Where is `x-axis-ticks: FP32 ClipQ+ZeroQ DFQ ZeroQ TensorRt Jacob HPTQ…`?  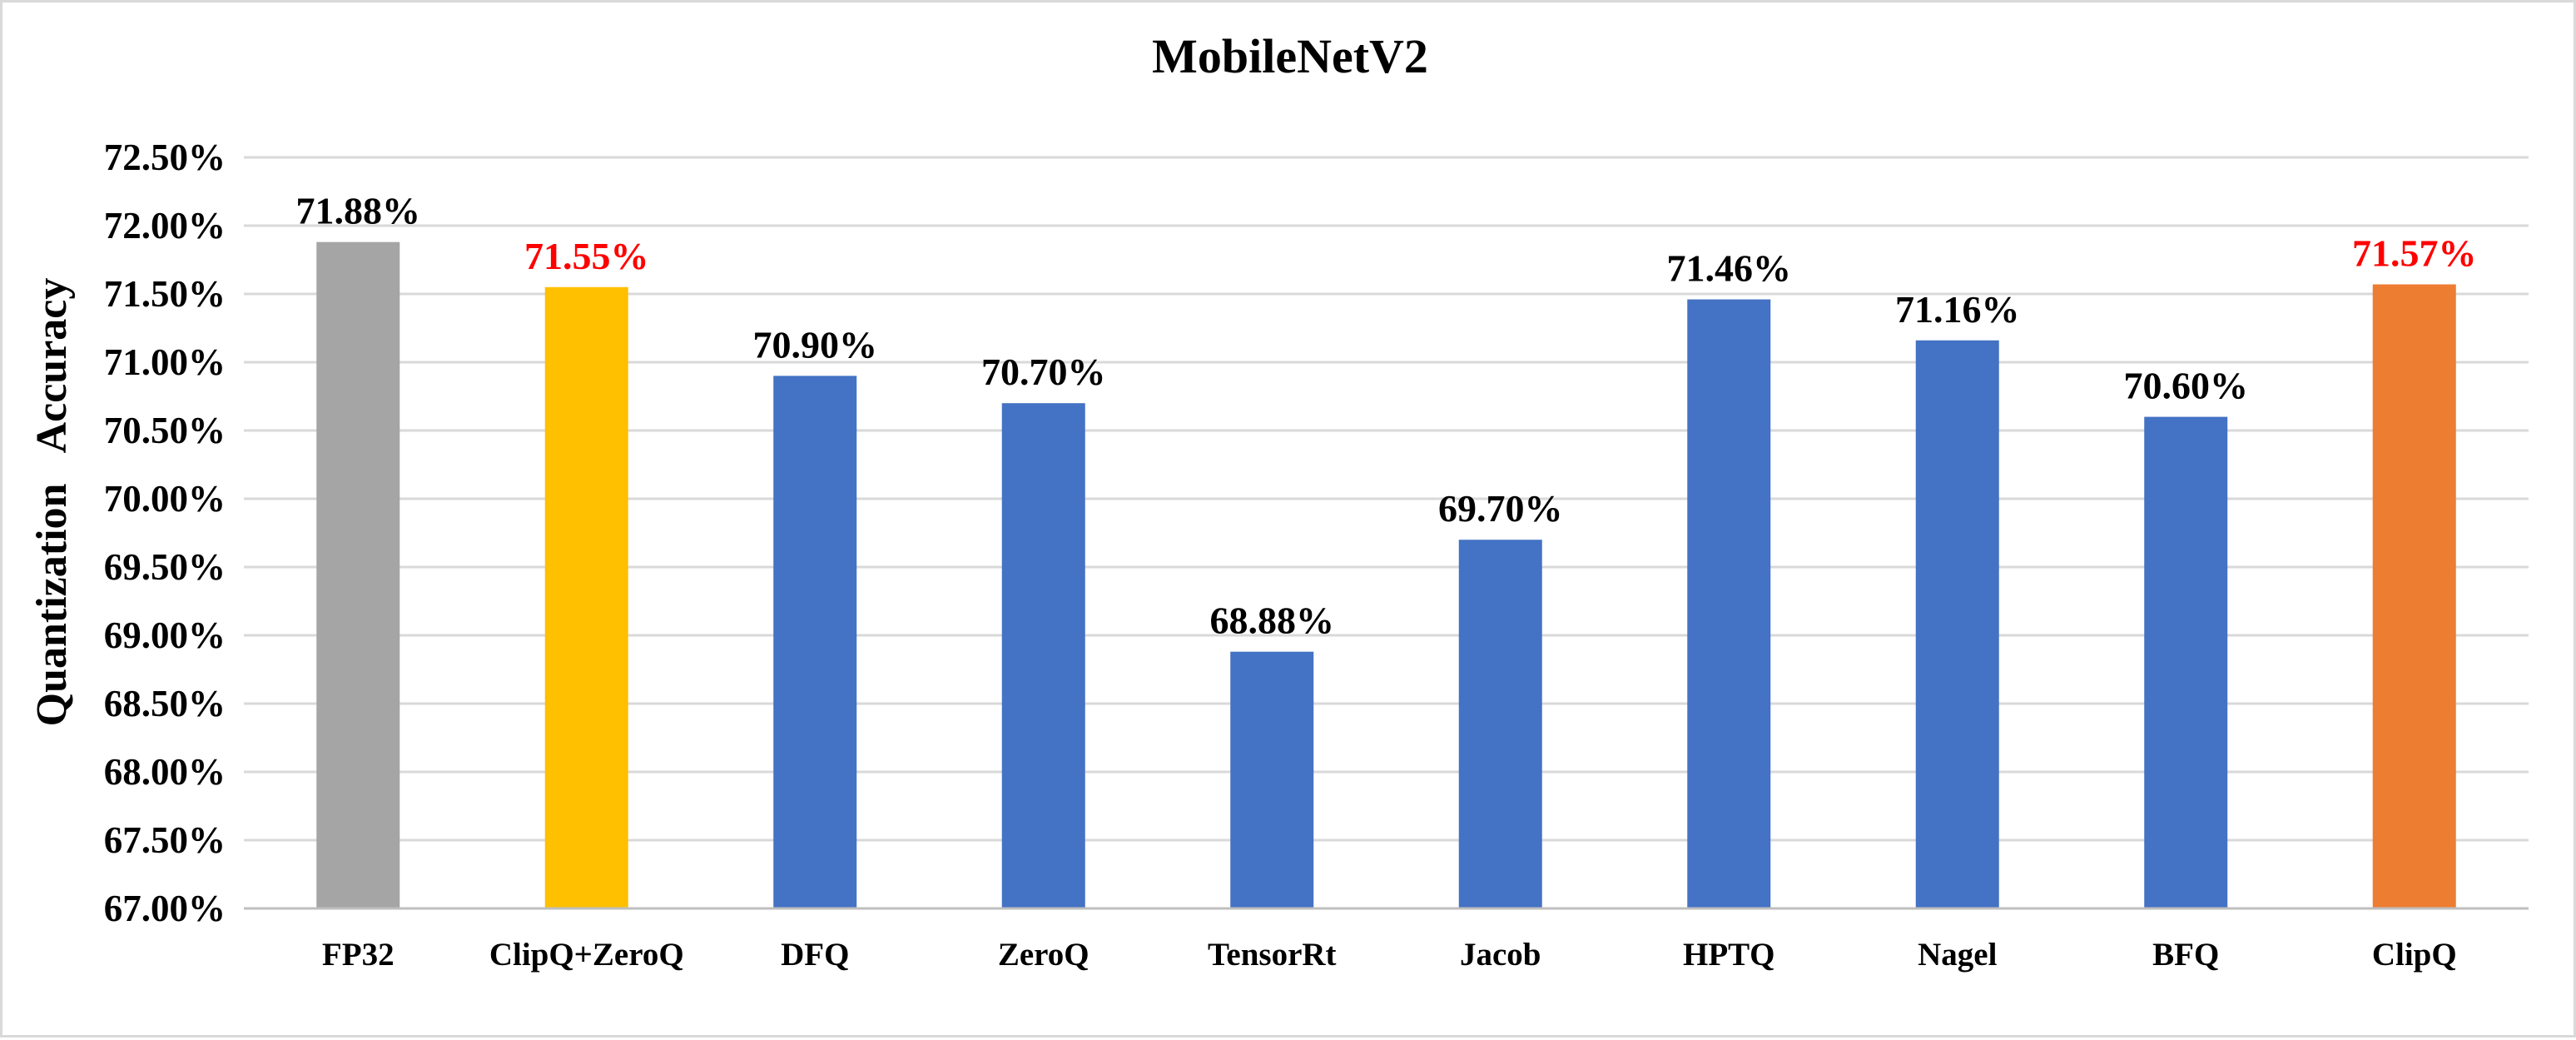
x-axis-ticks: FP32 ClipQ+ZeroQ DFQ ZeroQ TensorRt Jacob HPTQ… is located at coordinates (1389, 955).